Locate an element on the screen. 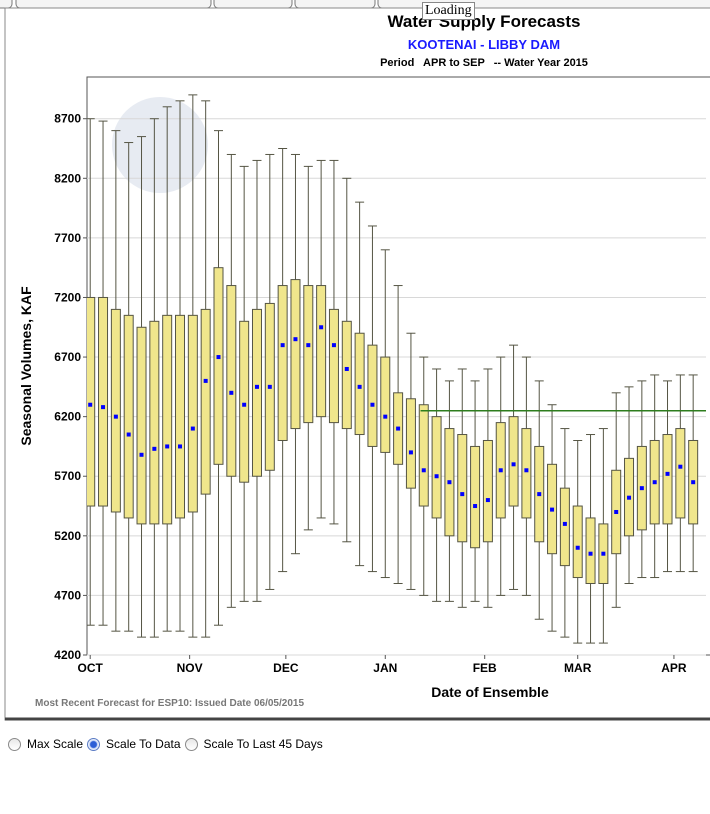 This screenshot has width=710, height=814. y-axis-label: Seasonal Volumes, KAF is located at coordinates (26, 366).